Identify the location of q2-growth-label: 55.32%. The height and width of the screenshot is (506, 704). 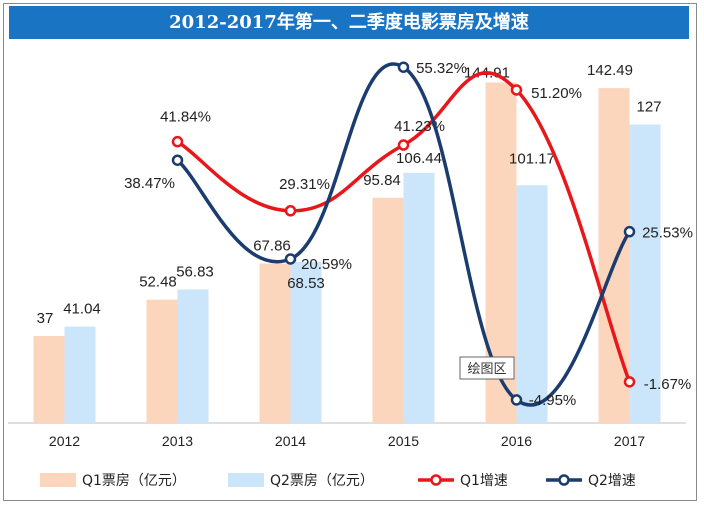
(441, 68).